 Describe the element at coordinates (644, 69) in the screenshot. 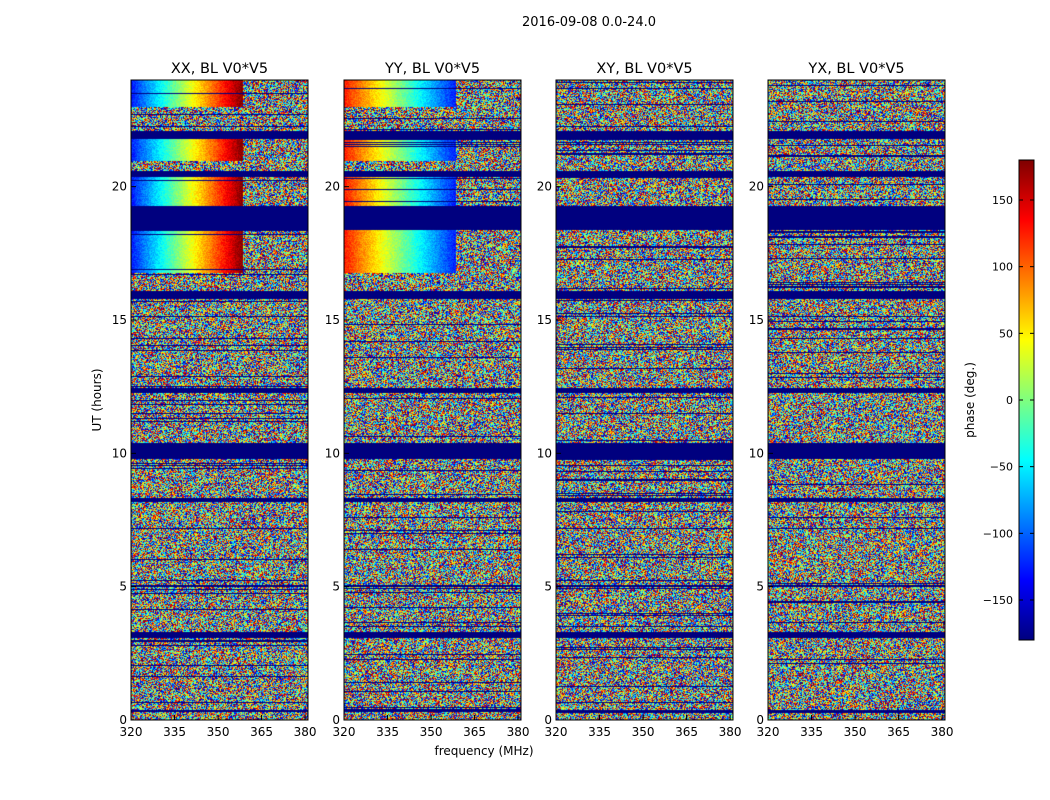

I see `panel-title: XY, BL V0*V5` at that location.